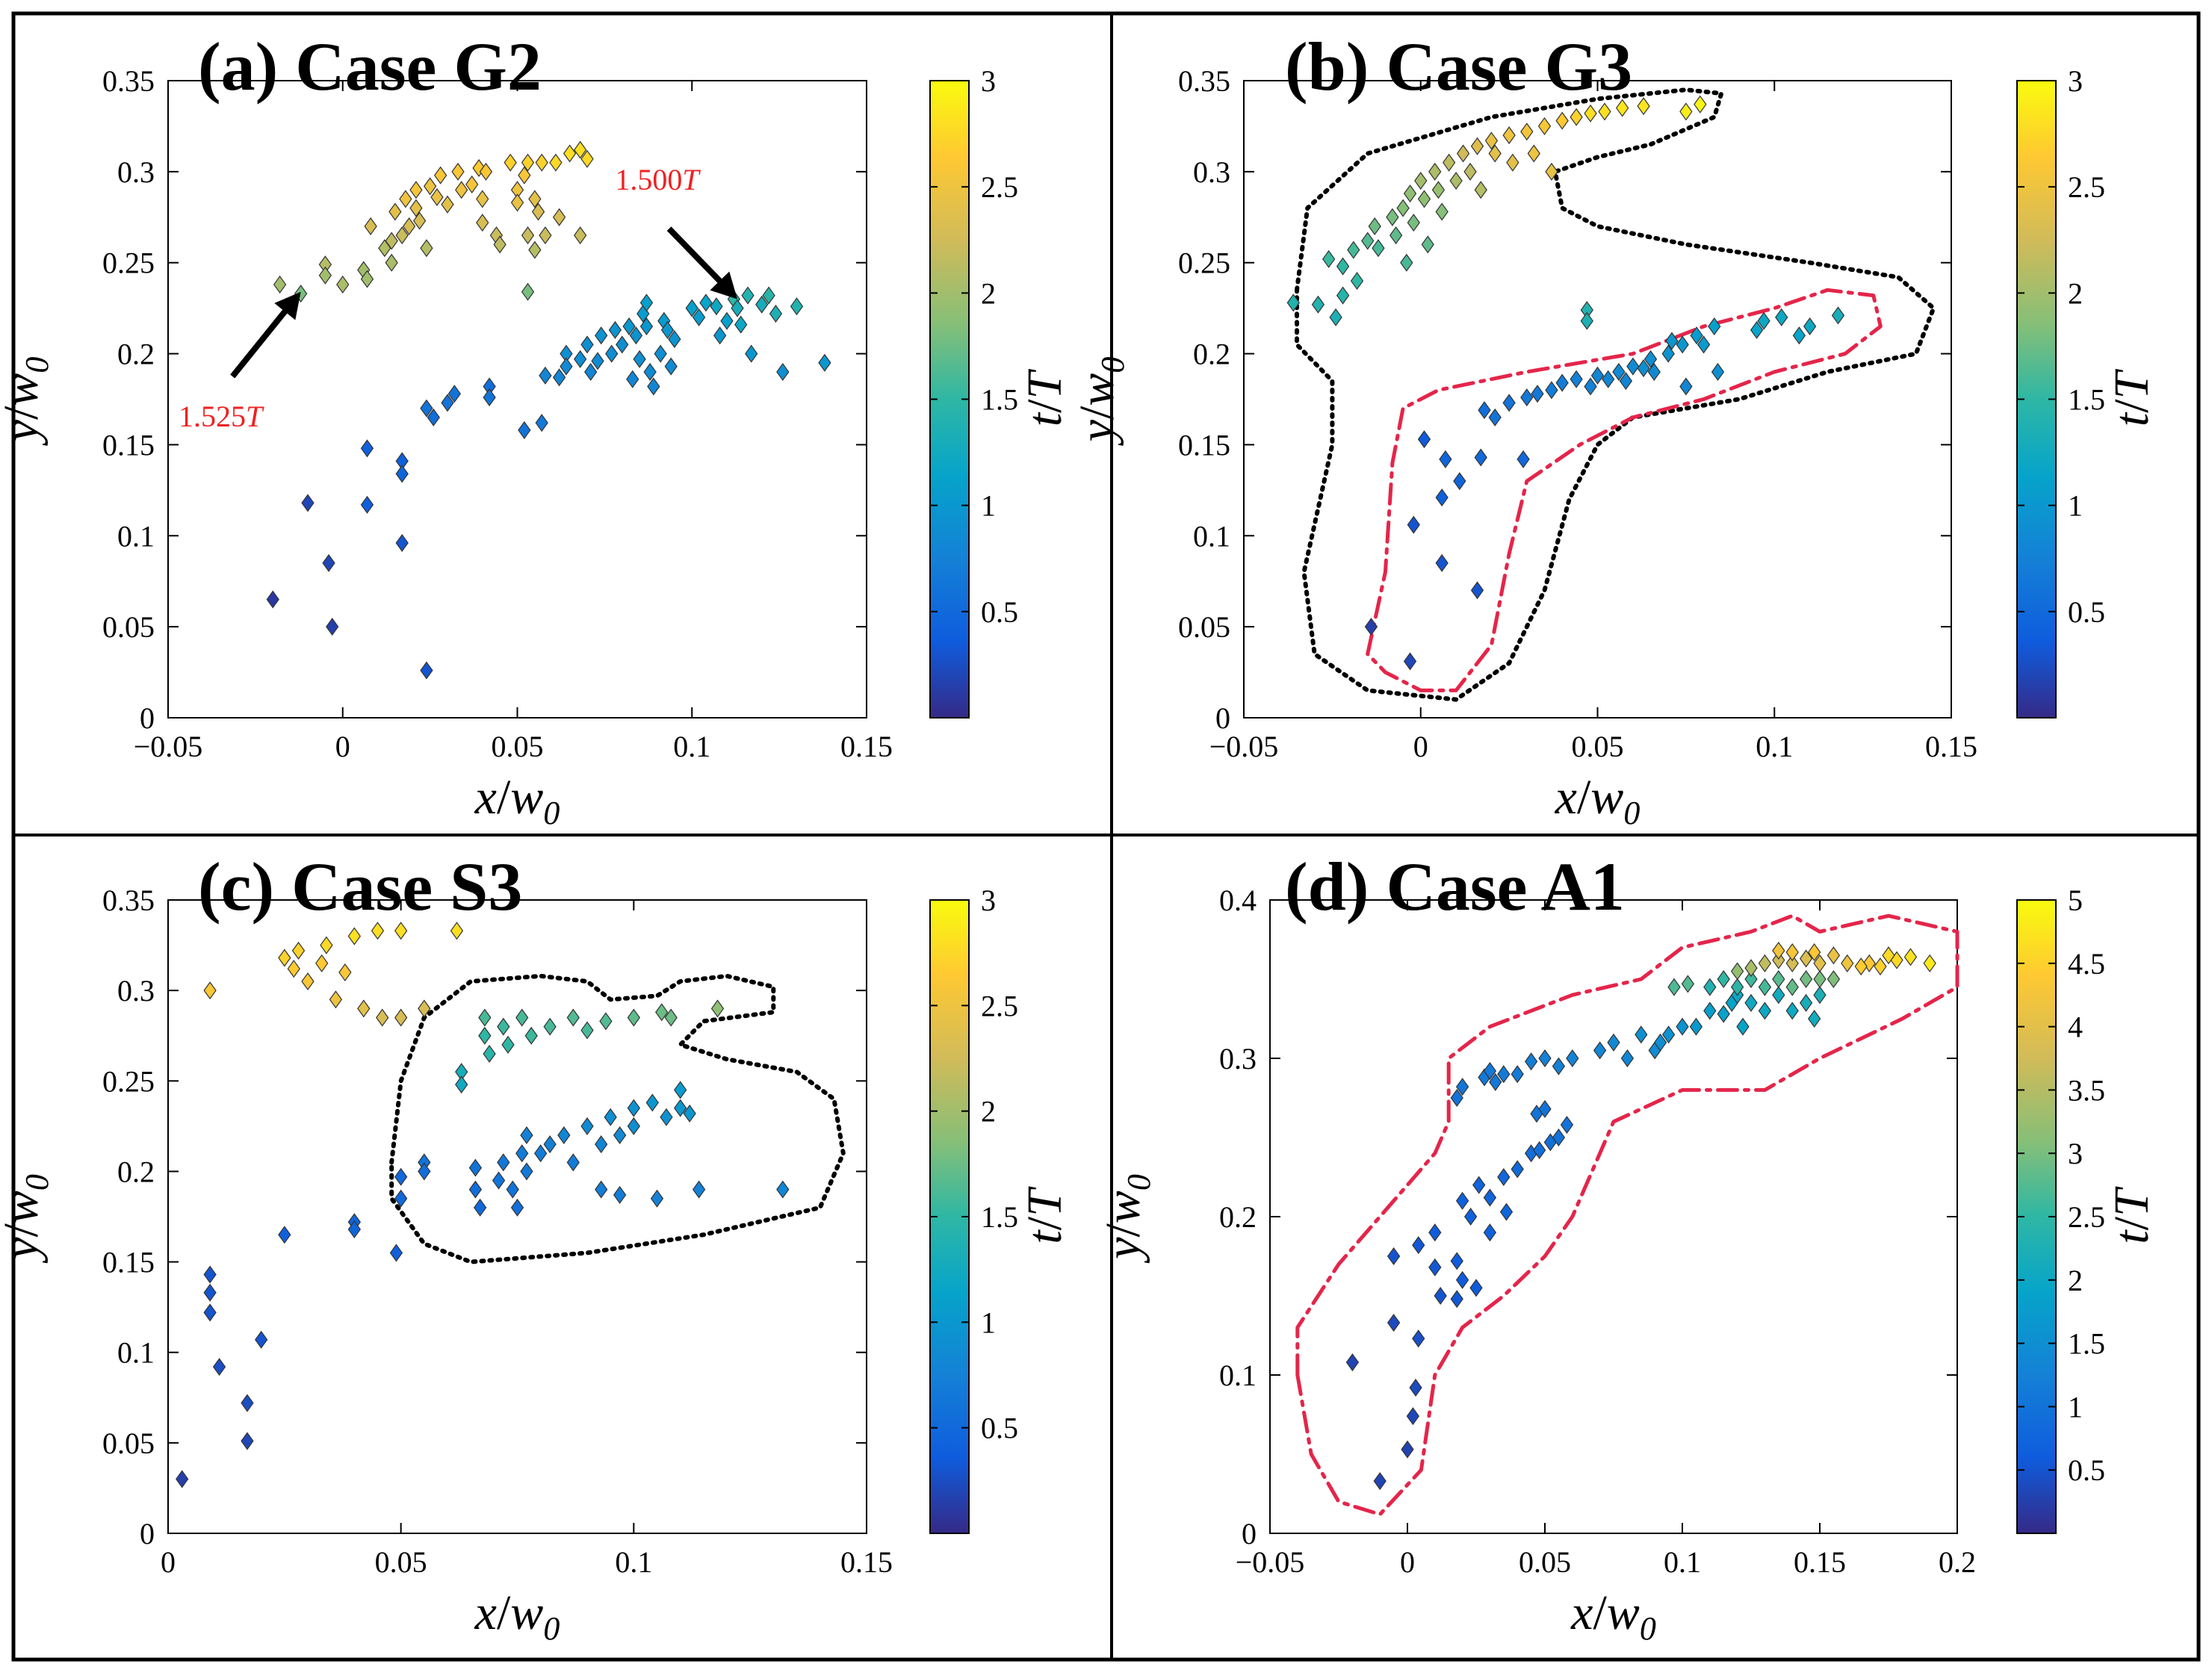 The height and width of the screenshot is (1673, 2212). Describe the element at coordinates (2086, 1090) in the screenshot. I see `colorbar-tick-label: 3.5` at that location.